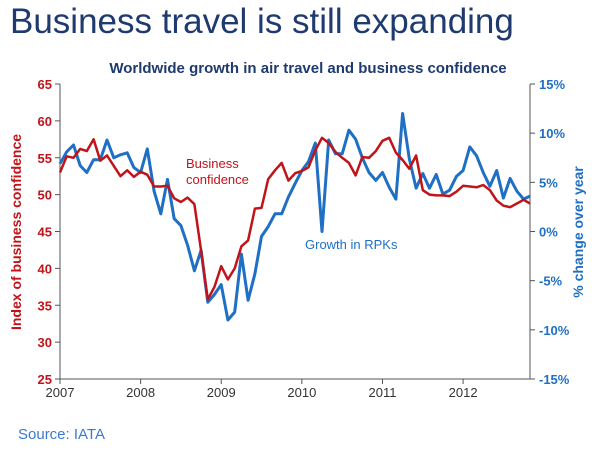 This screenshot has width=600, height=455. Describe the element at coordinates (552, 133) in the screenshot. I see `right-tick-label: 10%` at that location.